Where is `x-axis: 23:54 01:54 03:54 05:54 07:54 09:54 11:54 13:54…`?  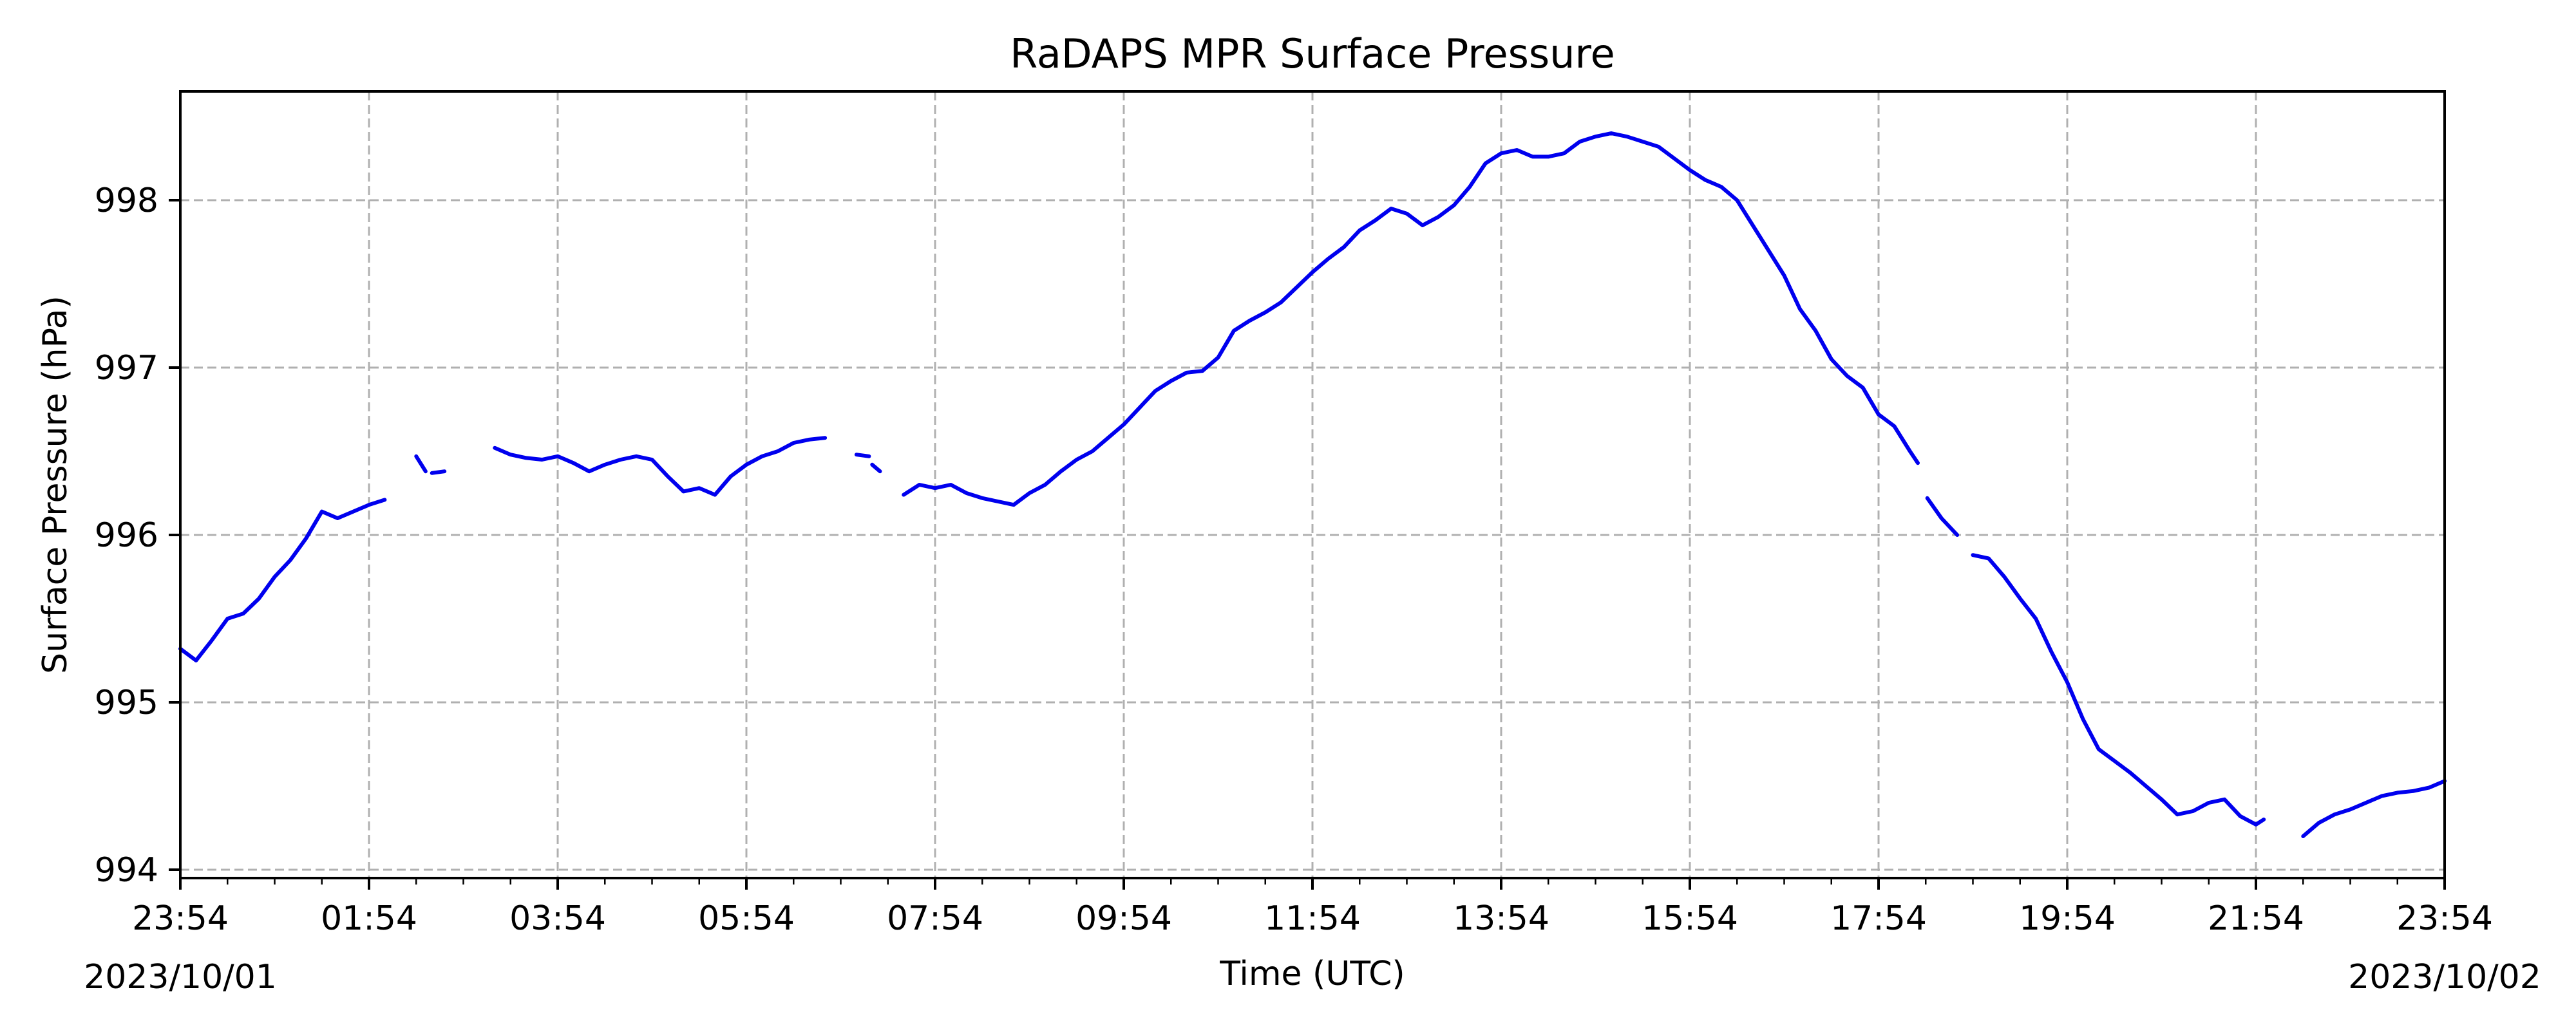 x-axis: 23:54 01:54 03:54 05:54 07:54 09:54 11:54 13:54… is located at coordinates (1313, 908).